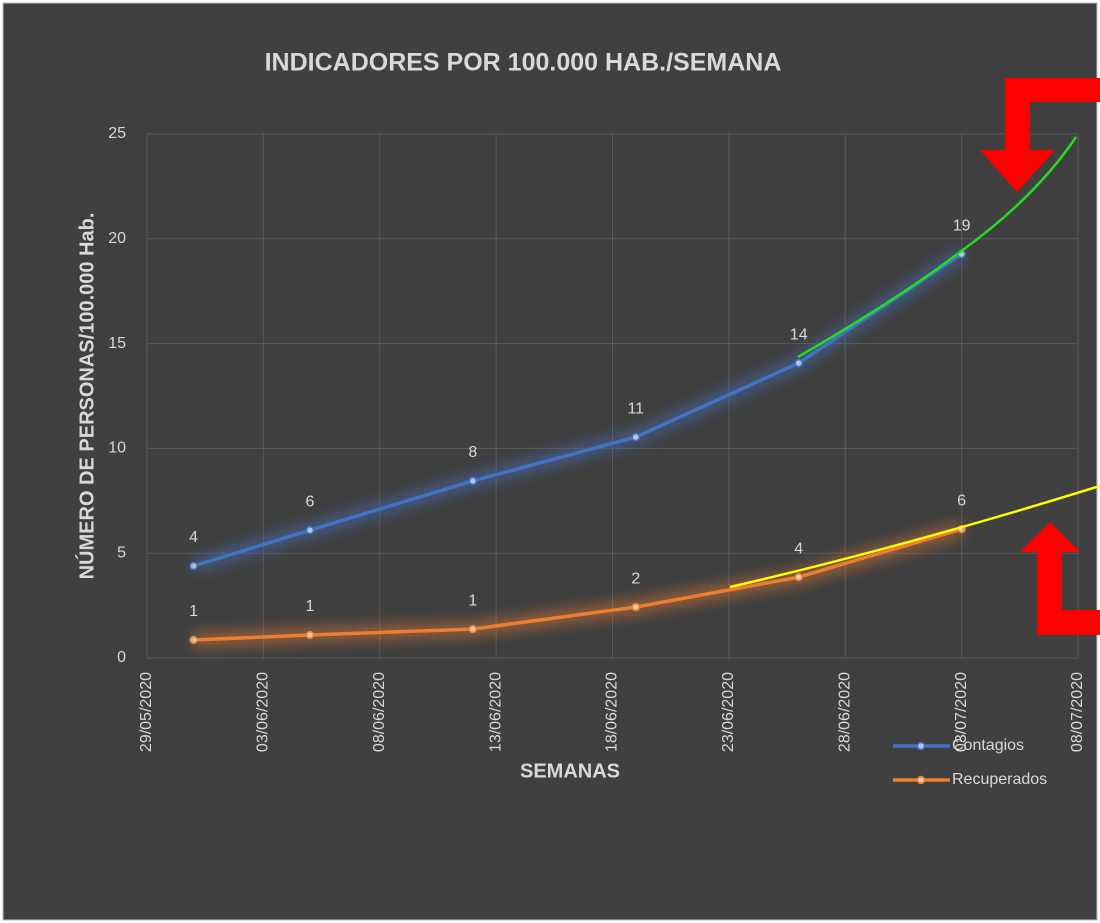 The image size is (1100, 923). What do you see at coordinates (962, 225) in the screenshot?
I see `data-label: 19` at bounding box center [962, 225].